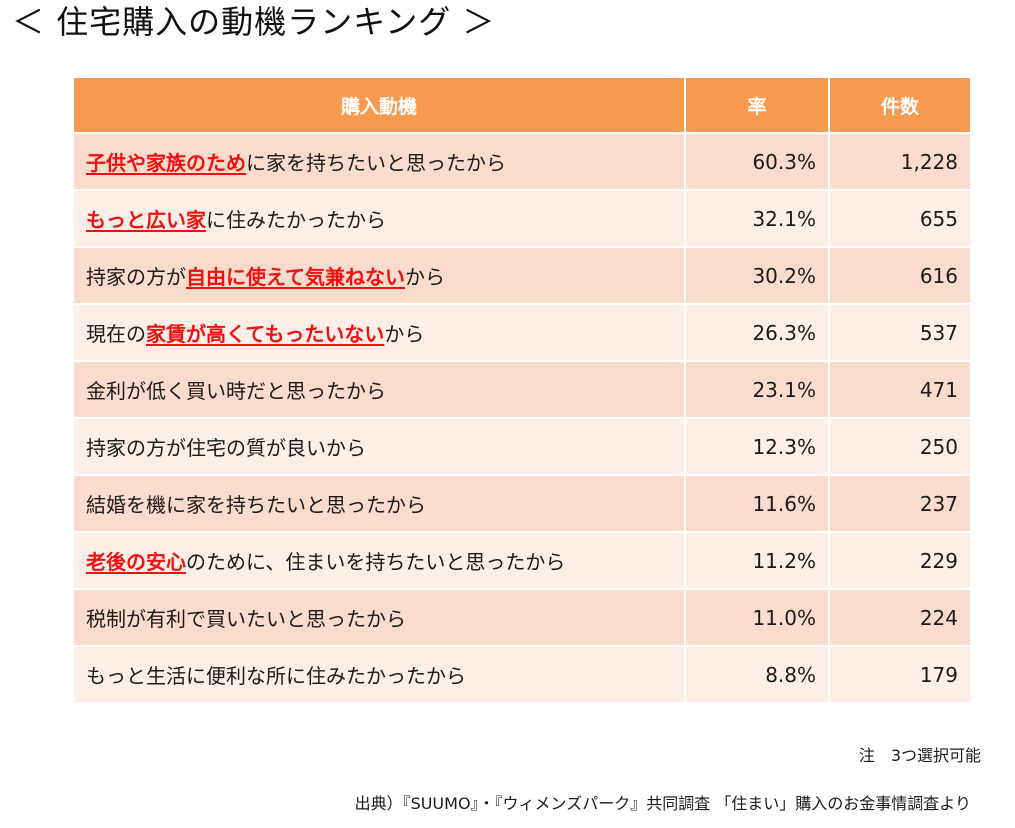 Image resolution: width=1015 pixels, height=828 pixels. I want to click on rate-cell: 60.3%, so click(757, 161).